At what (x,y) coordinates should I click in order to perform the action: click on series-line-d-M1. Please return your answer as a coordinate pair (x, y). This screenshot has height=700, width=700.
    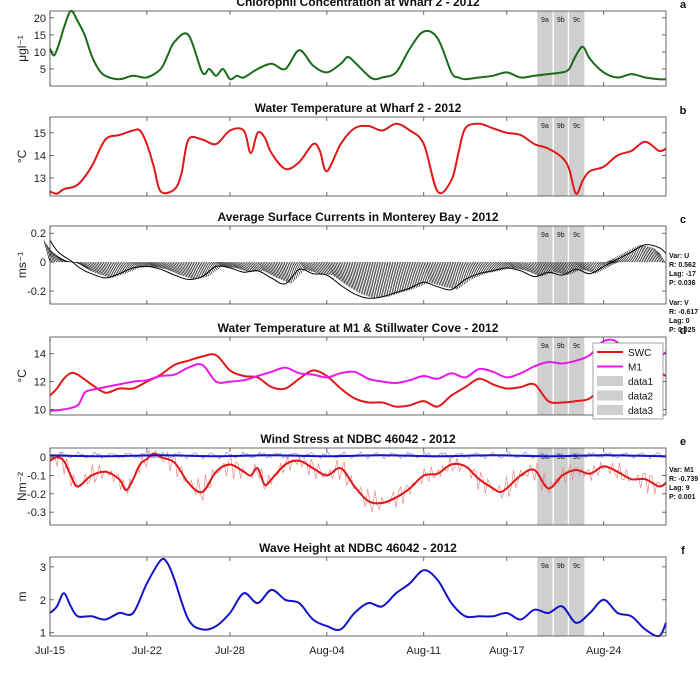
    Looking at the image, I should click on (358, 375).